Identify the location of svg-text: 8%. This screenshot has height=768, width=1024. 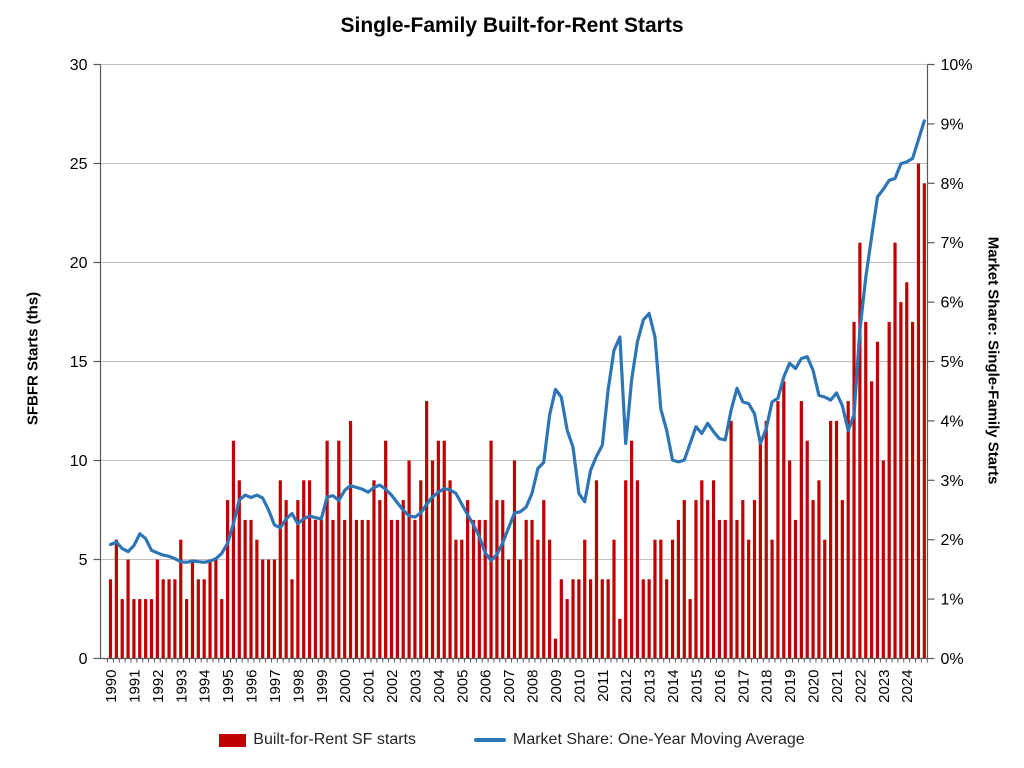
(952, 184).